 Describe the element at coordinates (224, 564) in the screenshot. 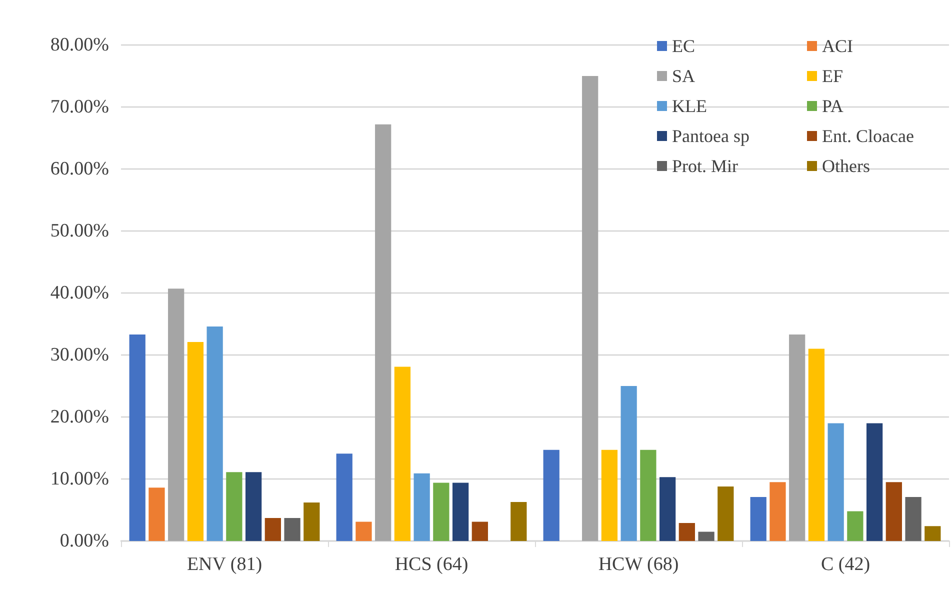

I see `x-tick-label: ENV (81)` at that location.